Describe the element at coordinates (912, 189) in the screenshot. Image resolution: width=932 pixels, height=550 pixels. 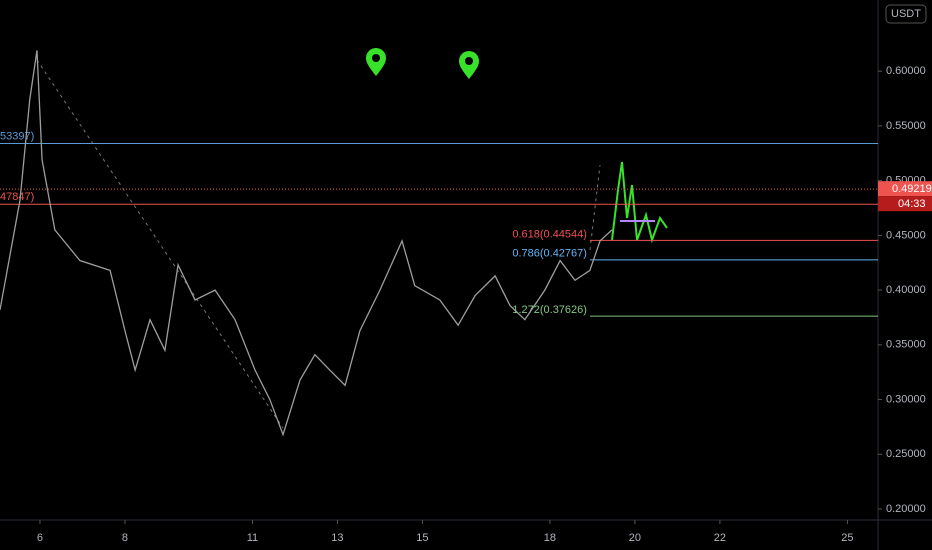
I see `price-tag-label: 0.49219` at that location.